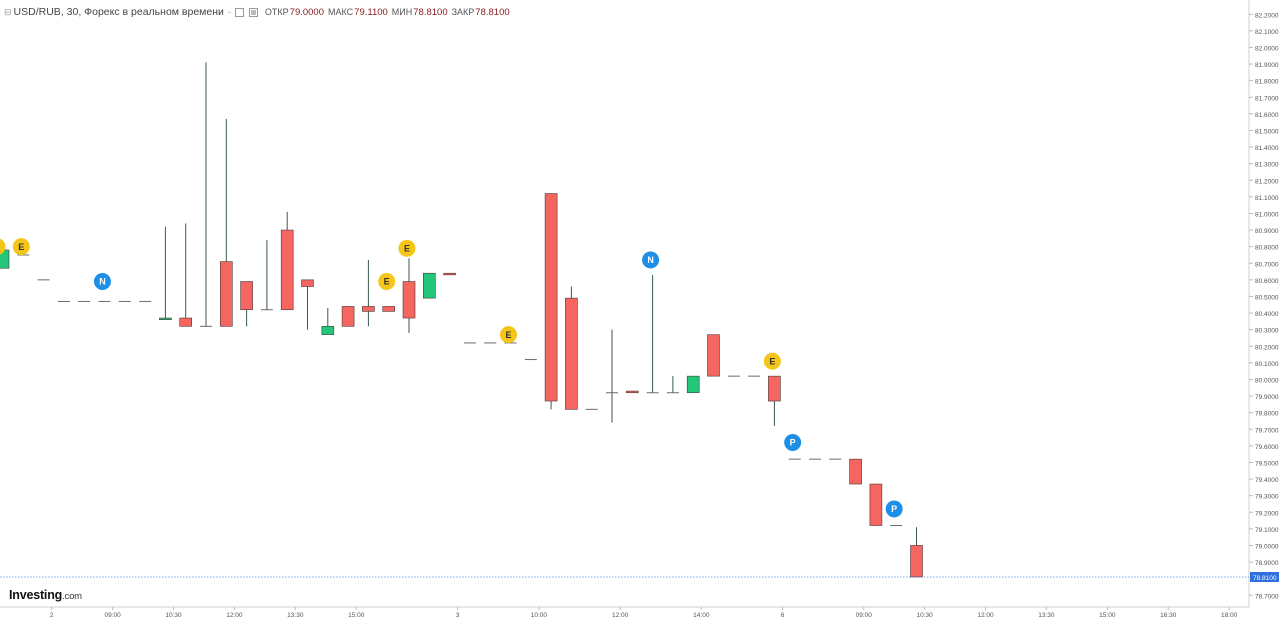 The width and height of the screenshot is (1280, 623). Describe the element at coordinates (371, 12) in the screenshot. I see `high-value: 79.1100` at that location.